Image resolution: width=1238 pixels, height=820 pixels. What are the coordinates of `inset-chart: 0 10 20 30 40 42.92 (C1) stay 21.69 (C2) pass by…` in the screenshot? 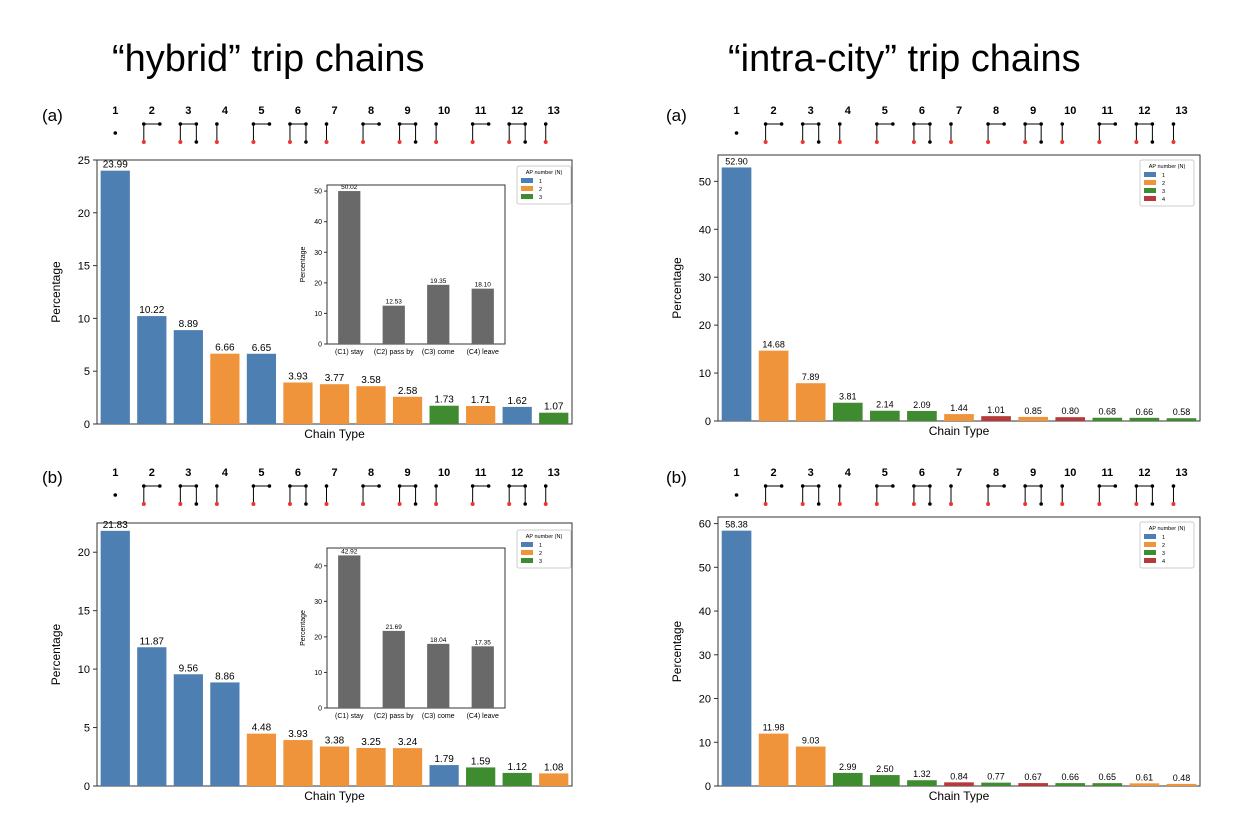 It's located at (403, 633).